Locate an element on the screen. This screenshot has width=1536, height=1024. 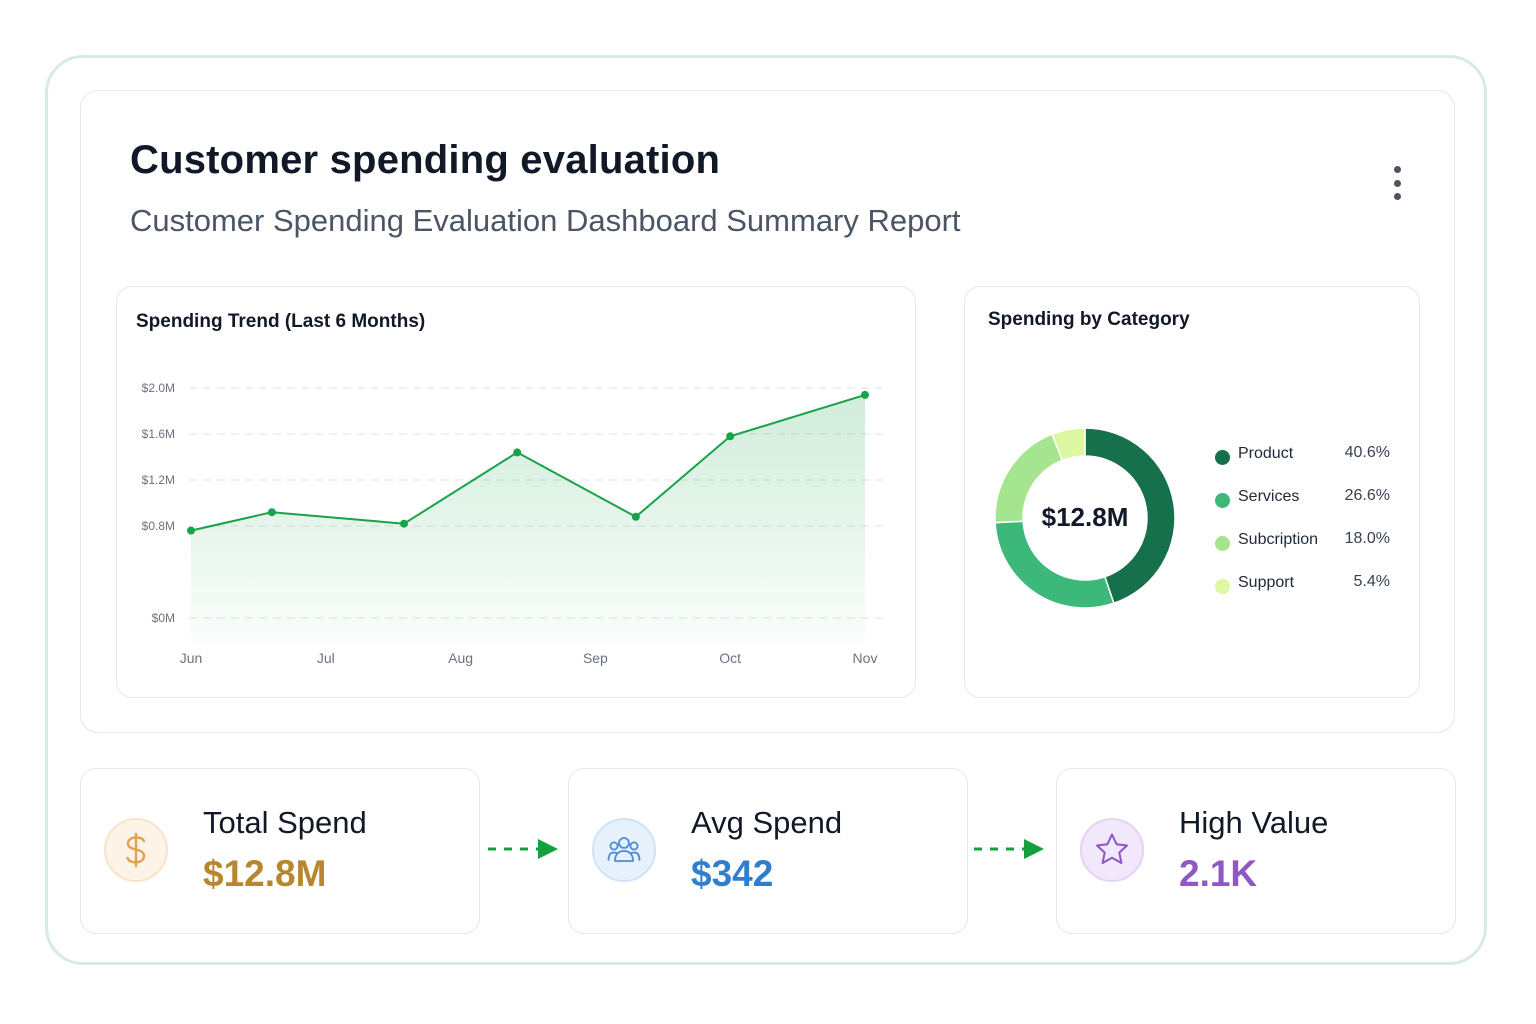
x-tick-label: Aug is located at coordinates (460, 658).